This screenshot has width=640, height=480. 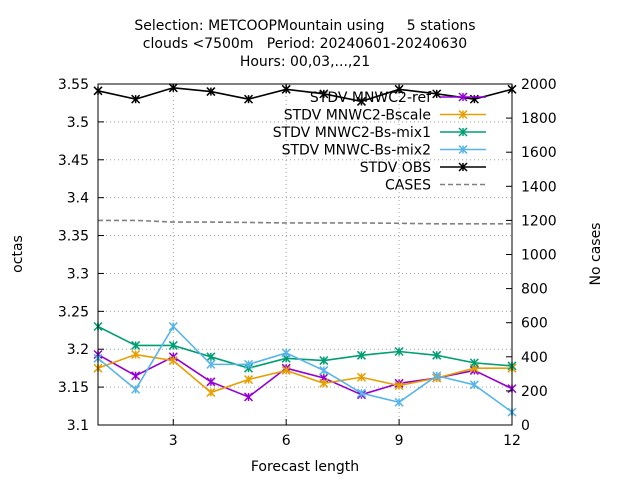 What do you see at coordinates (73, 237) in the screenshot?
I see `y-tick-label: 3.35` at bounding box center [73, 237].